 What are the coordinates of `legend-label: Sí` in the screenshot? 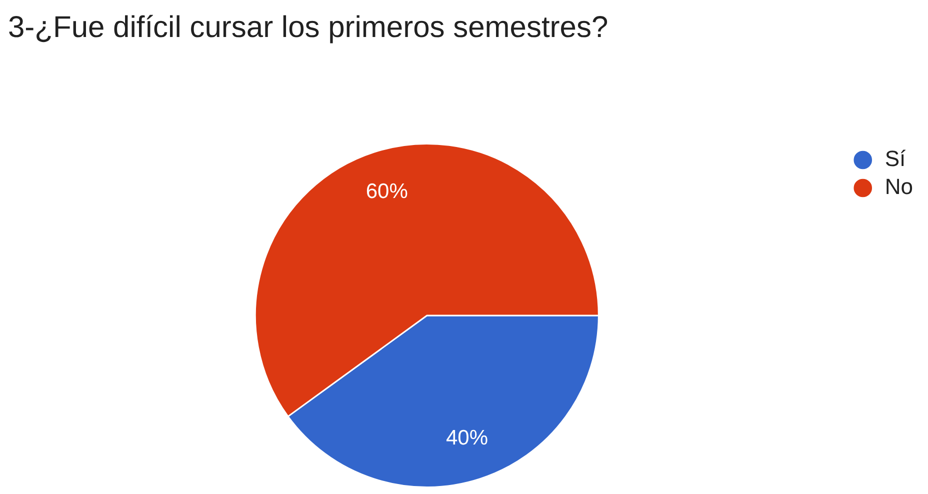 It's located at (895, 159).